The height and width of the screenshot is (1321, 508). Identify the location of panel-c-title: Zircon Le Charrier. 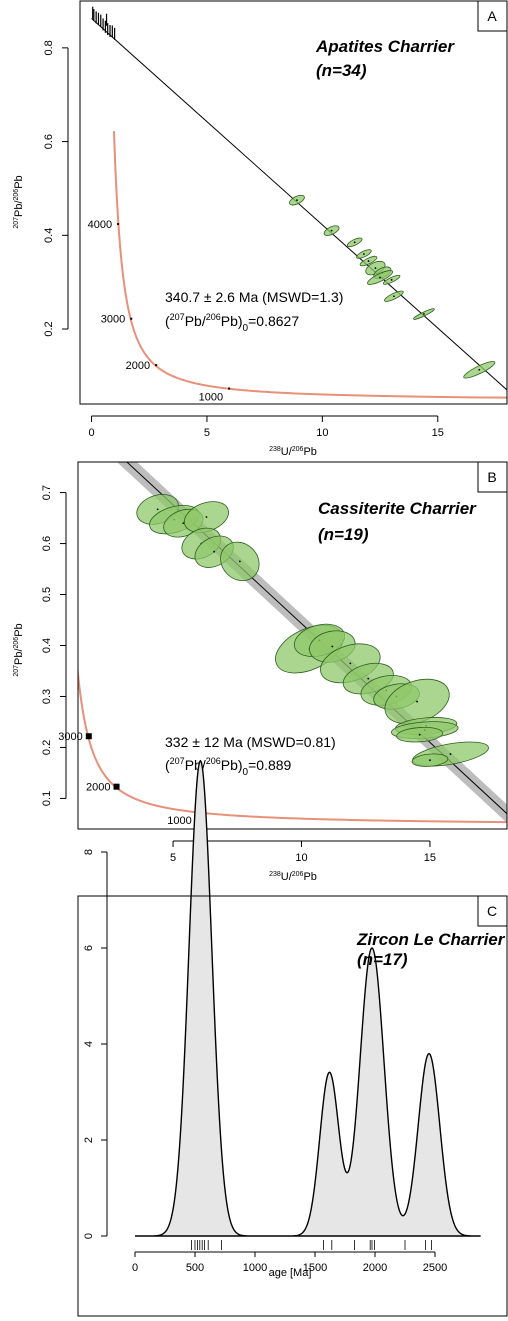
(431, 939).